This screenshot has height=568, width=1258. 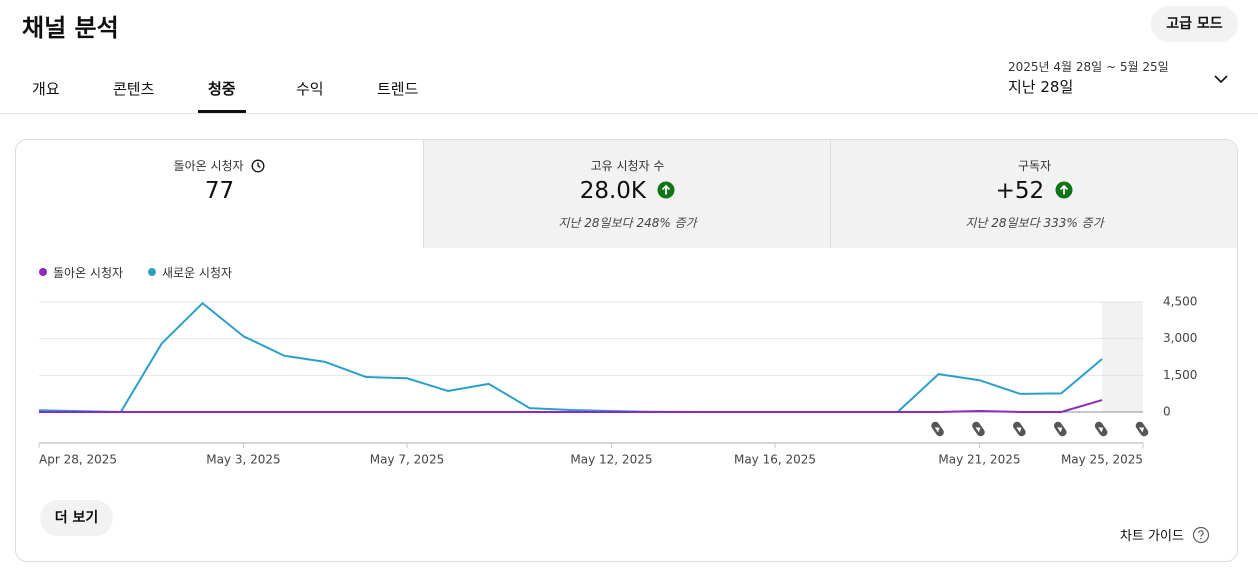 What do you see at coordinates (46, 89) in the screenshot?
I see `tab: 개요` at bounding box center [46, 89].